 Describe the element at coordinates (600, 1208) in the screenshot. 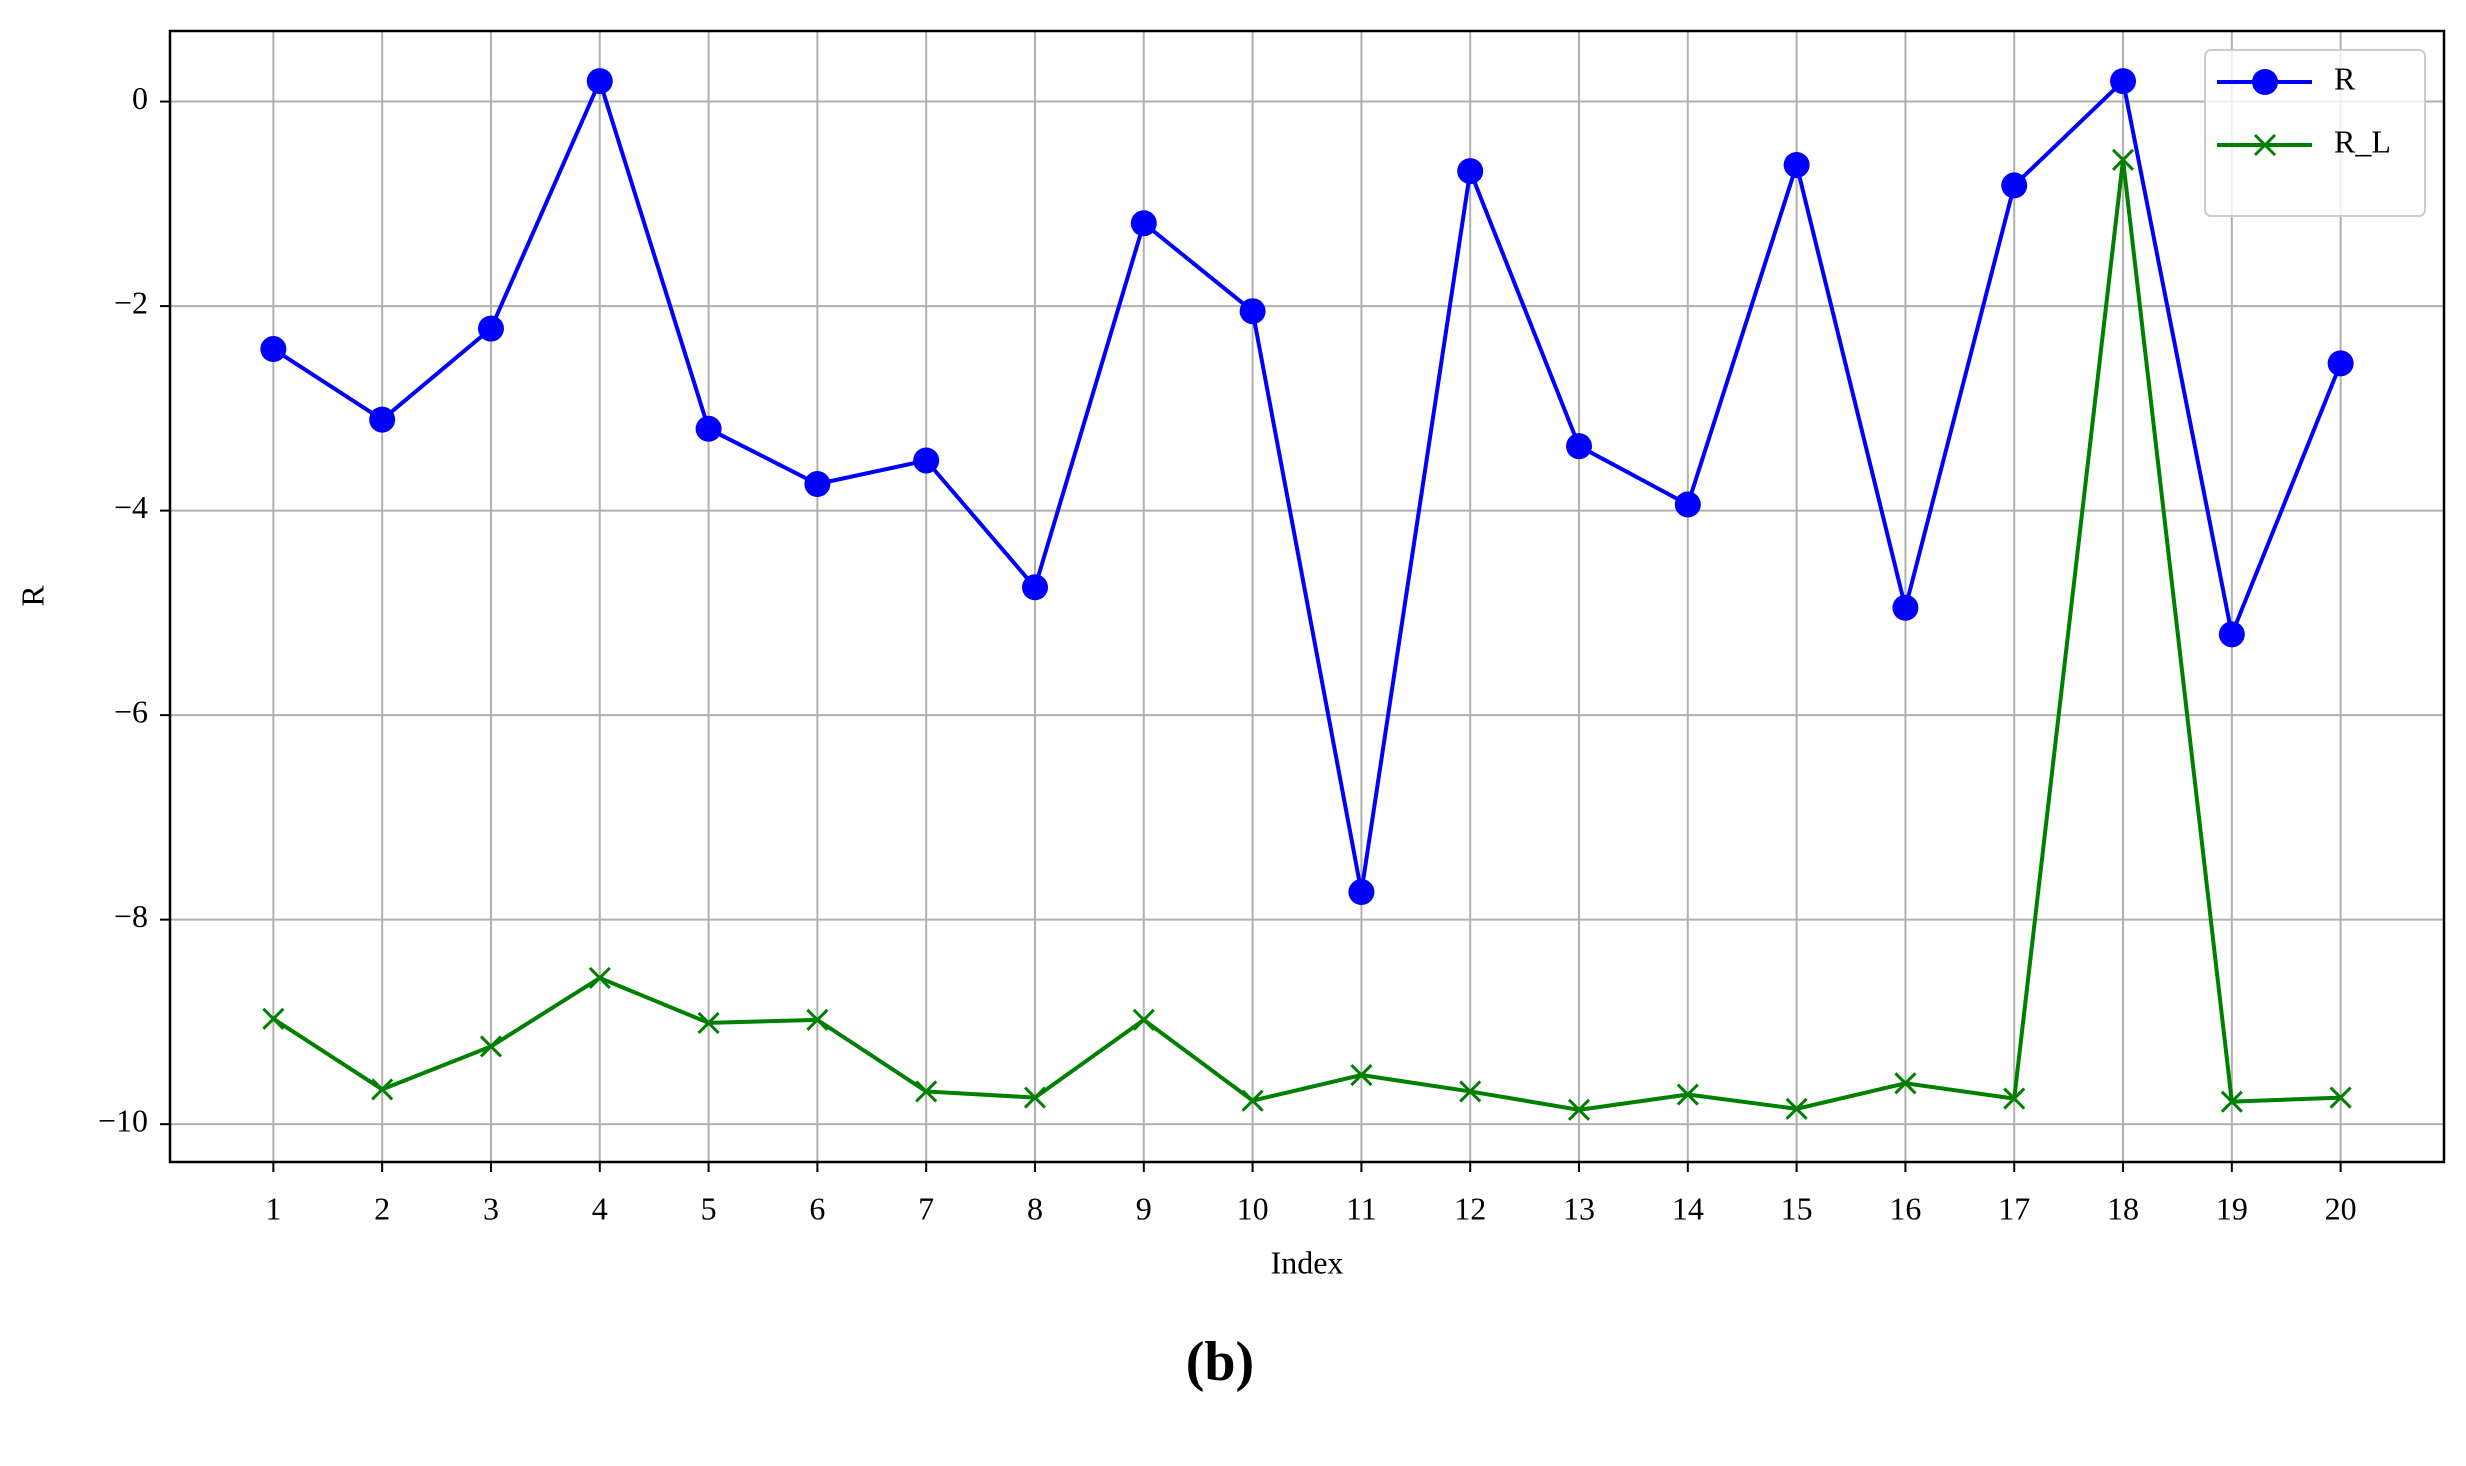

I see `x-tick-label: 4` at that location.